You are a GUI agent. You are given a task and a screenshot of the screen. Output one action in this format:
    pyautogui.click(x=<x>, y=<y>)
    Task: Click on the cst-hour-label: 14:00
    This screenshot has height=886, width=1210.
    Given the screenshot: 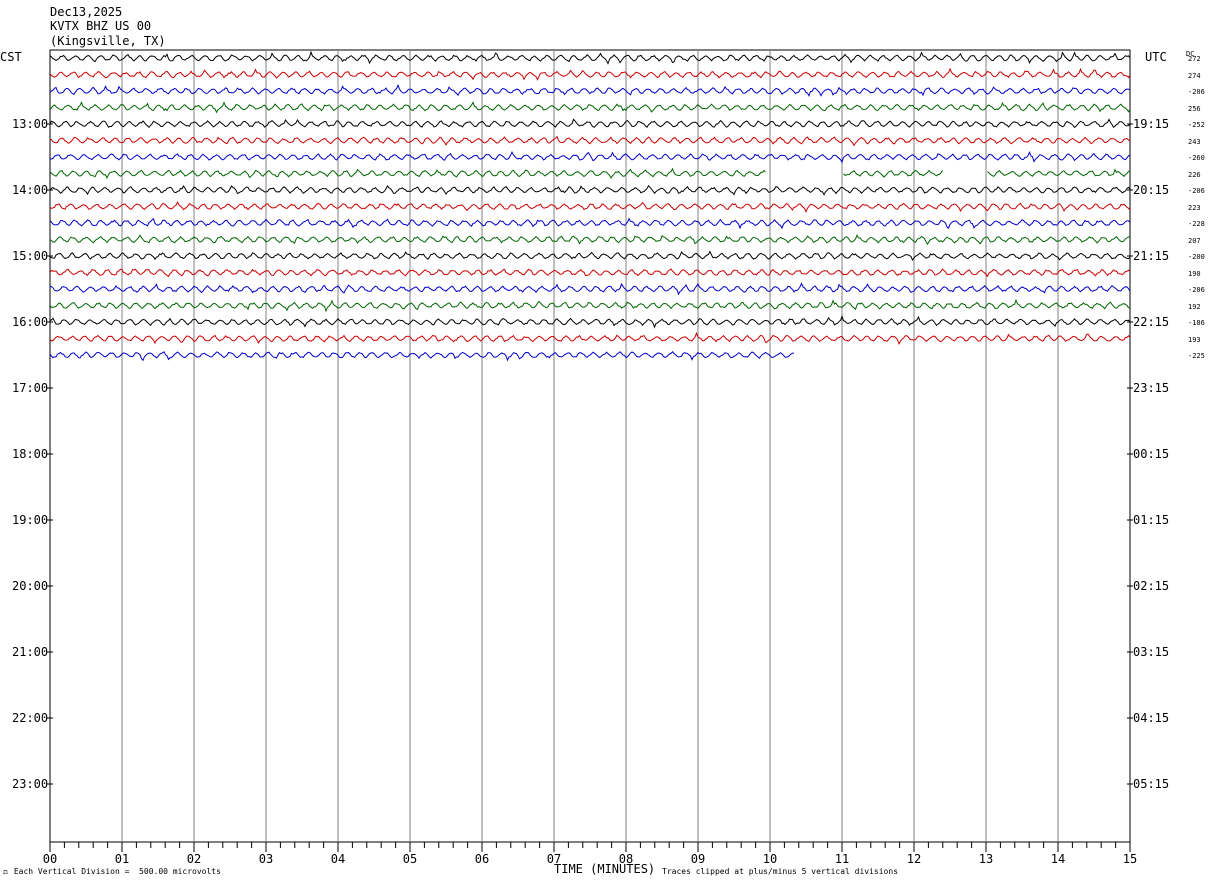 What is the action you would take?
    pyautogui.click(x=30, y=190)
    